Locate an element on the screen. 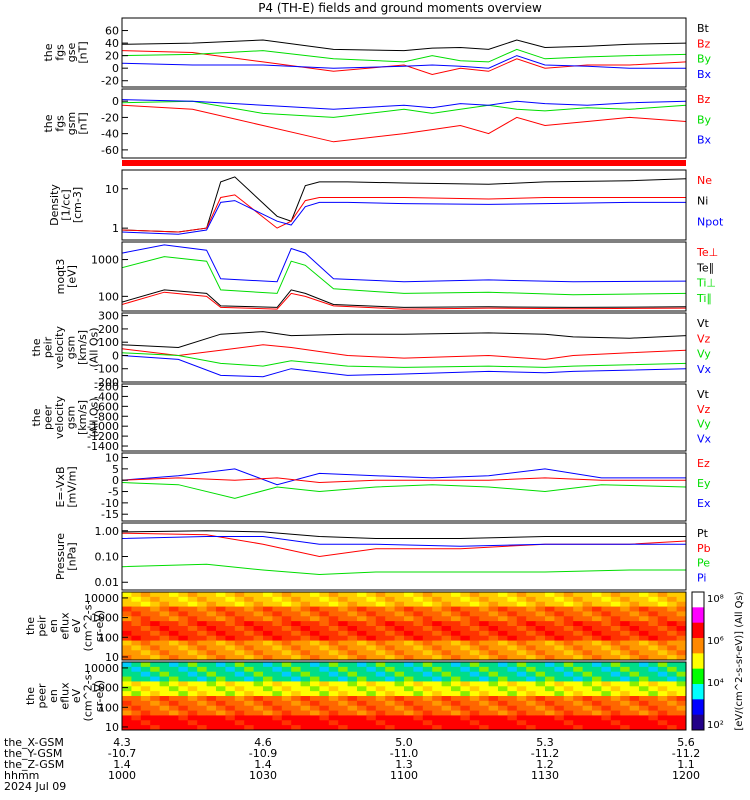 This screenshot has width=750, height=800. y-axis-label-line: peer is located at coordinates (48, 418).